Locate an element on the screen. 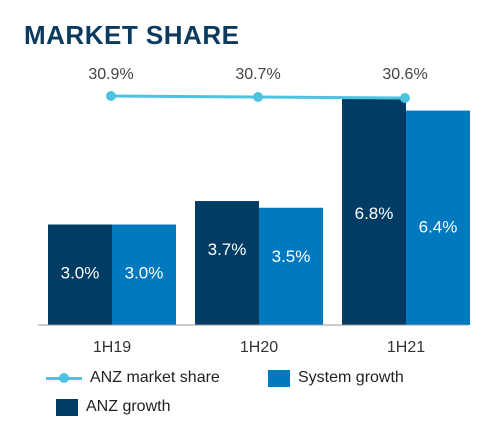 The height and width of the screenshot is (438, 498). legend-system-growth: System growth is located at coordinates (336, 378).